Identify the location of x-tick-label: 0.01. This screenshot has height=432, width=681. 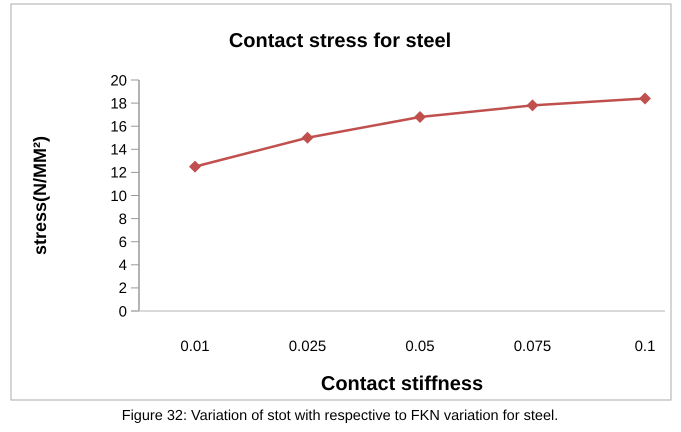
(195, 346).